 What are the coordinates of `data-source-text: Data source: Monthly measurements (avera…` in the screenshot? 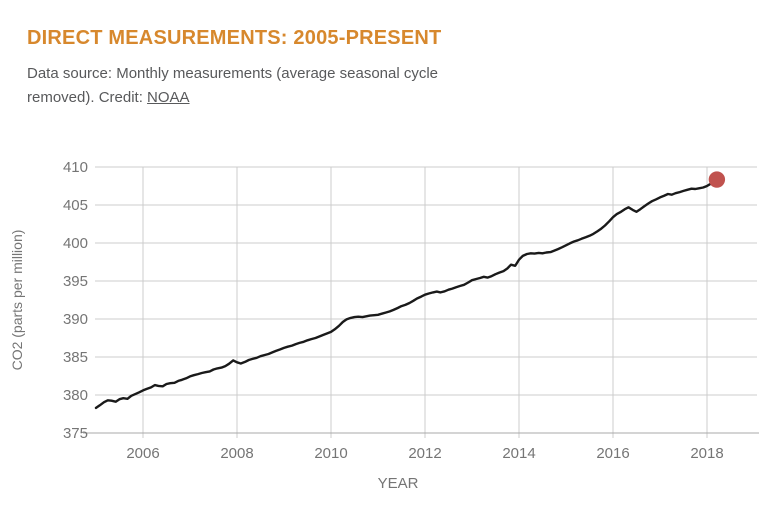 It's located at (233, 85).